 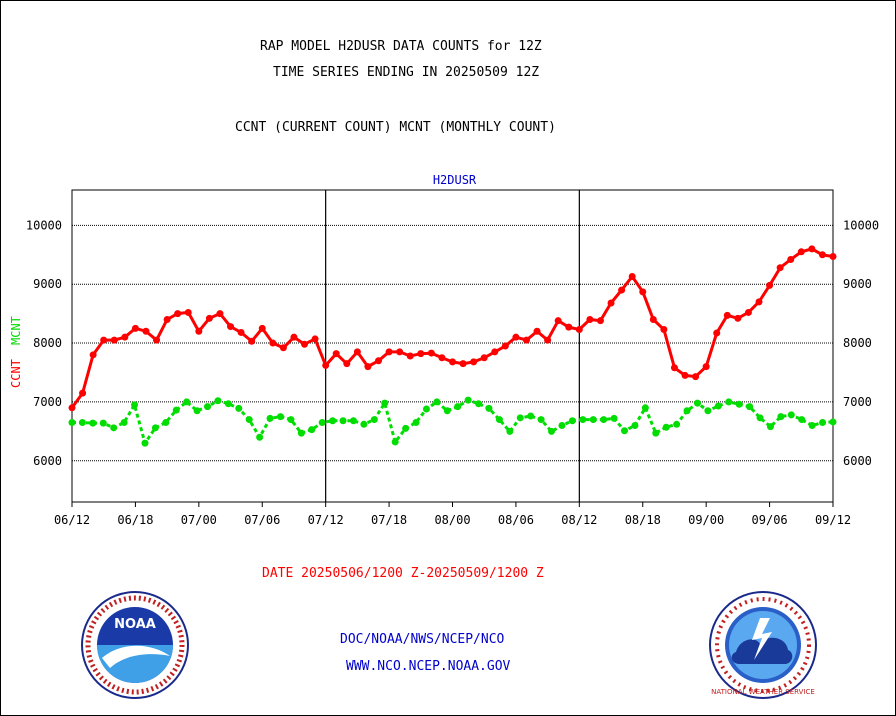 What do you see at coordinates (706, 520) in the screenshot?
I see `x-tick-label: 09/00` at bounding box center [706, 520].